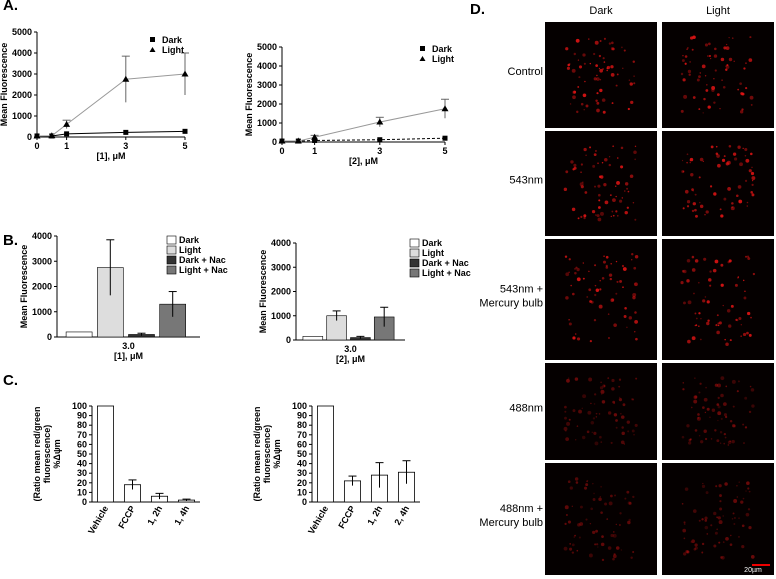  What do you see at coordinates (82, 473) in the screenshot?
I see `y-tick-label: 30` at bounding box center [82, 473].